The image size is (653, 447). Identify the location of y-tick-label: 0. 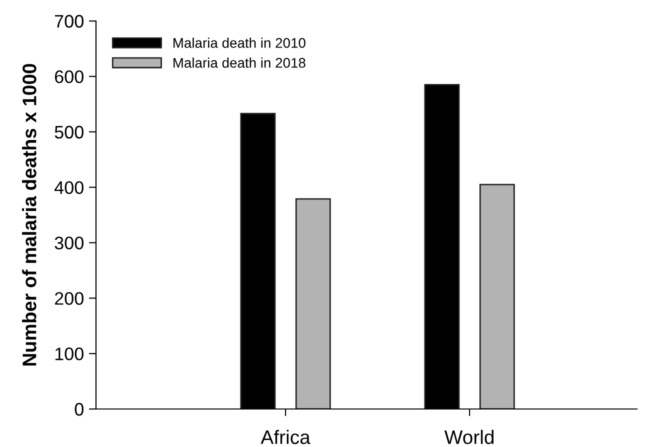
(79, 409).